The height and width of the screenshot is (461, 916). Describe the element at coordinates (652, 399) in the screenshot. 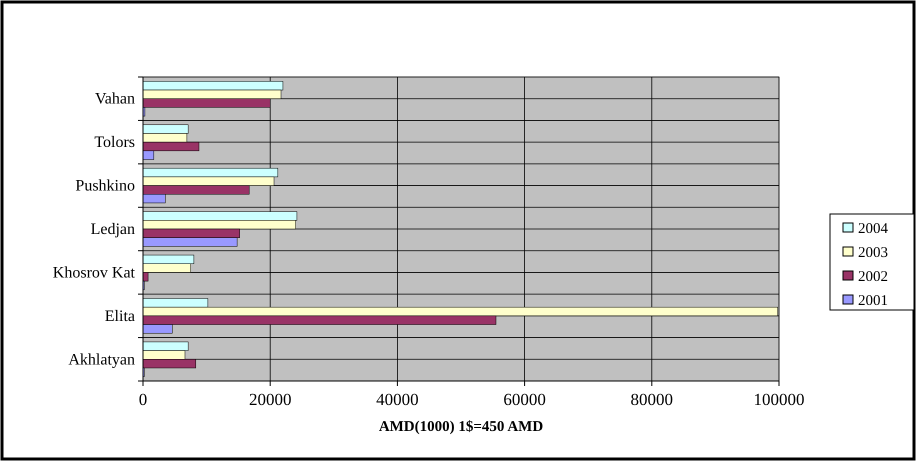

I see `x-tick-label: 80000` at that location.